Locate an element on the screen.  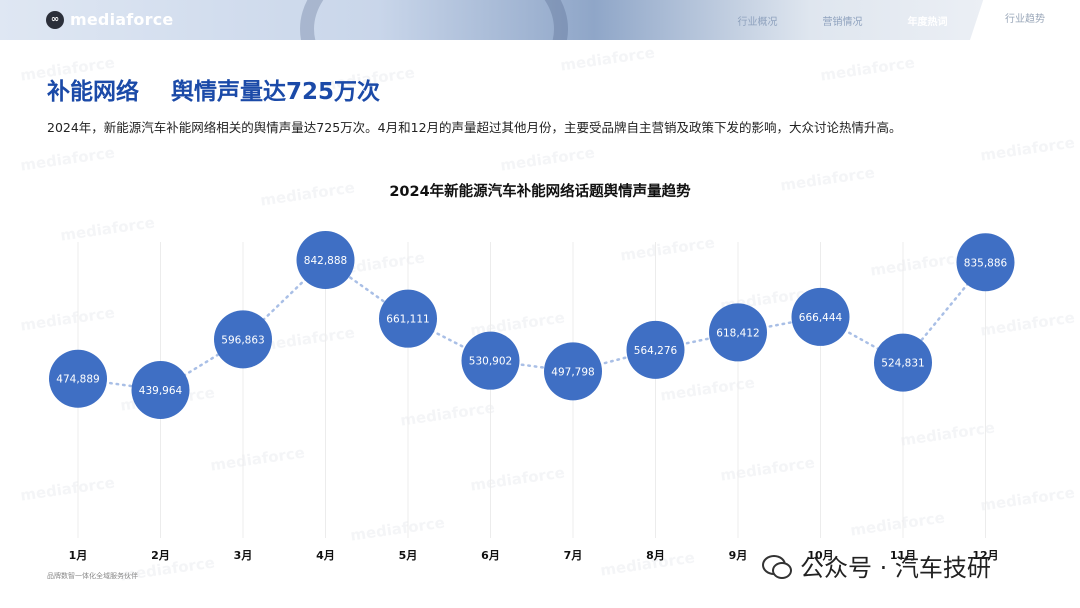
data-label: 530,902 is located at coordinates (490, 362).